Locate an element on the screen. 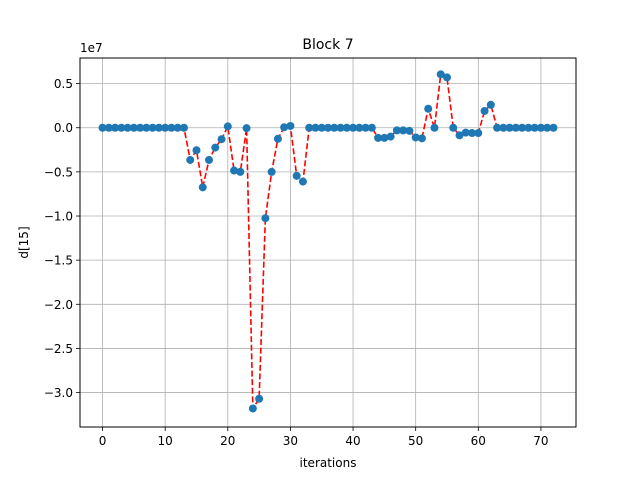 The height and width of the screenshot is (480, 640). y-tick-label: −3.0 is located at coordinates (58, 393).